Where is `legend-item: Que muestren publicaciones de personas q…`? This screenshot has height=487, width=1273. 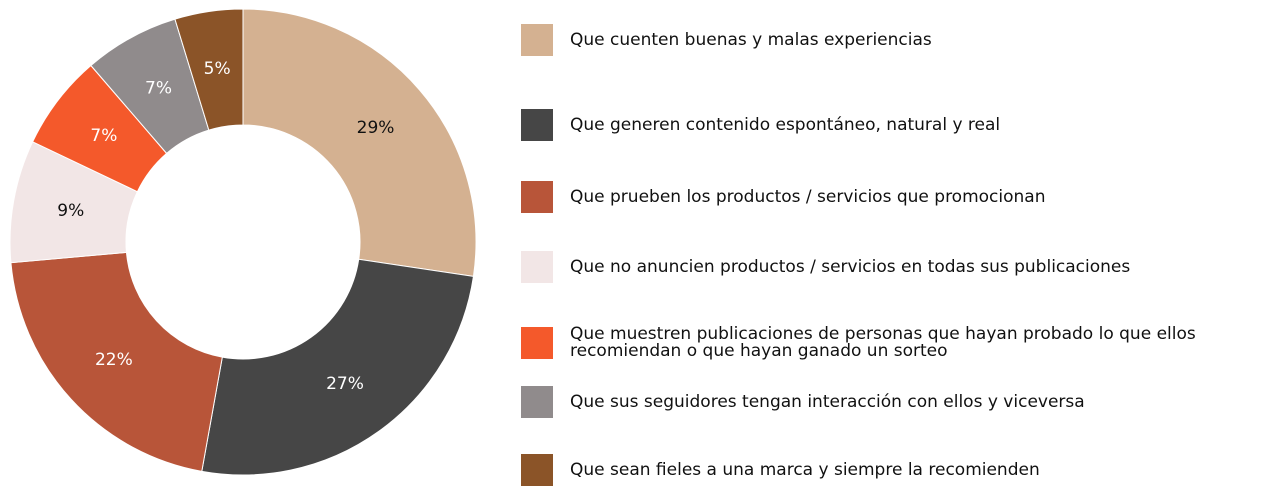 legend-item: Que muestren publicaciones de personas q… is located at coordinates (895, 343).